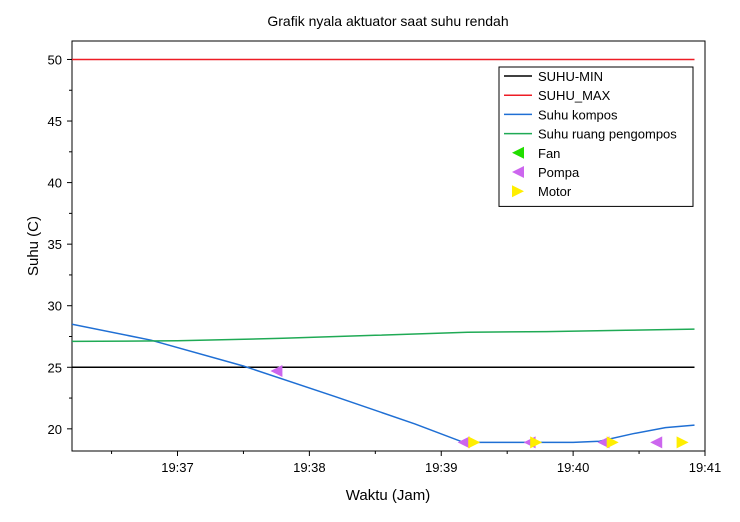  What do you see at coordinates (578, 114) in the screenshot?
I see `legend-label-suhu-kompos: Suhu kompos` at bounding box center [578, 114].